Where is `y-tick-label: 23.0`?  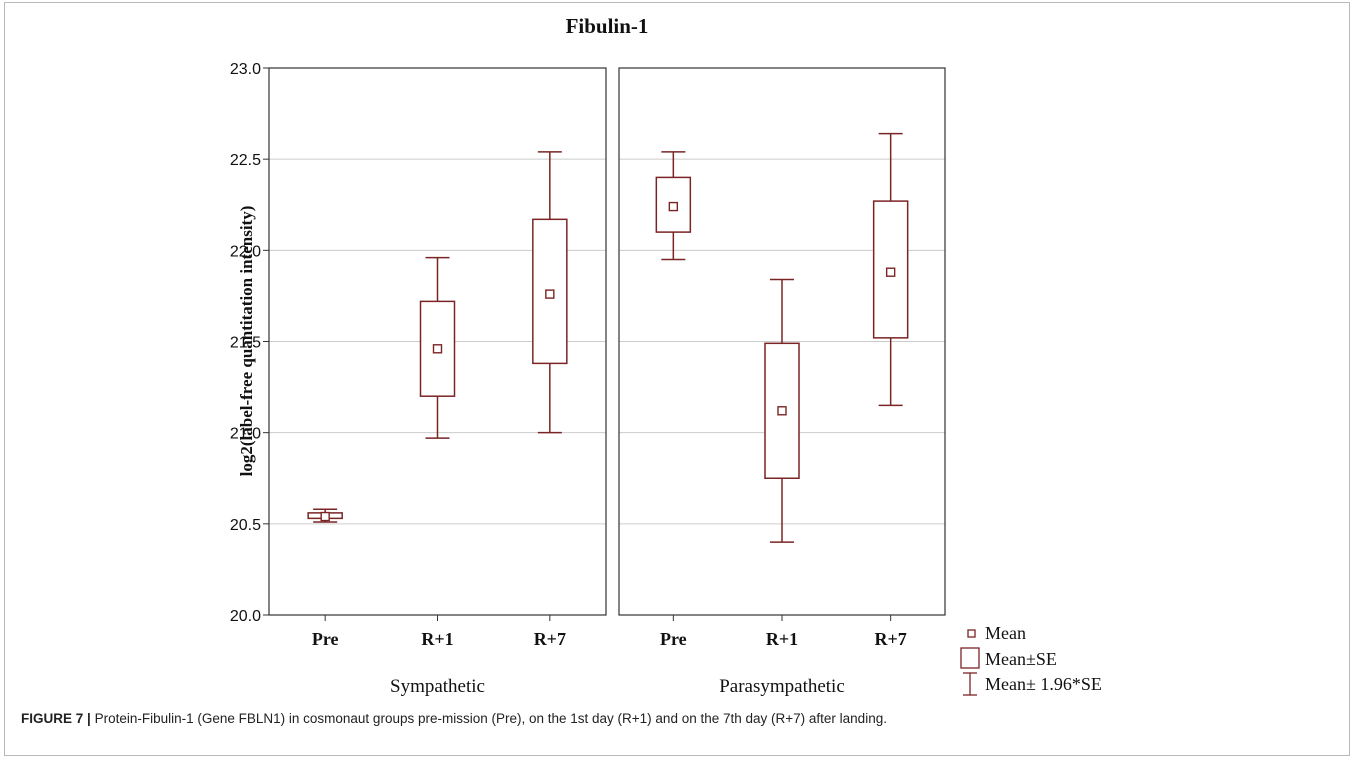
y-tick-label: 23.0 is located at coordinates (245, 69).